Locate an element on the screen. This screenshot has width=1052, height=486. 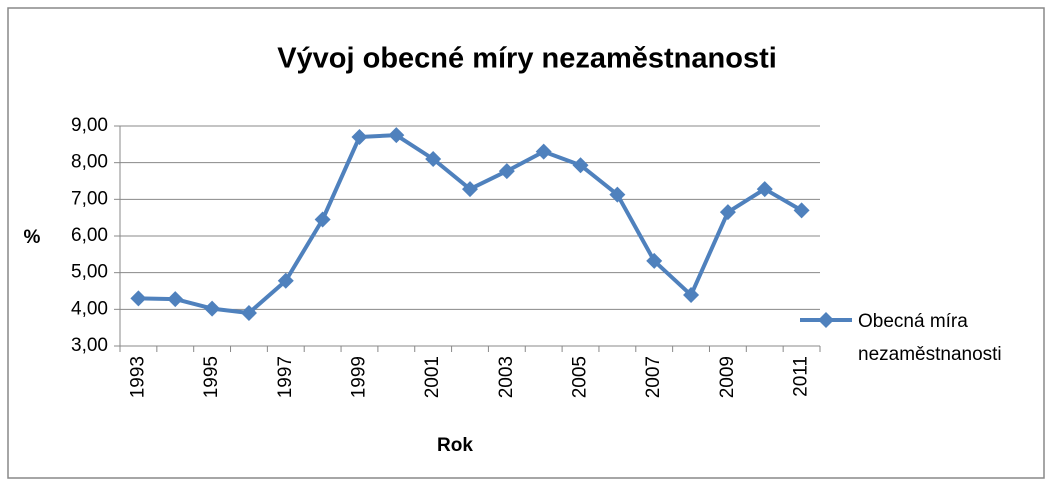
legend-label: Obecná míra nezaměstnanosti is located at coordinates (930, 338).